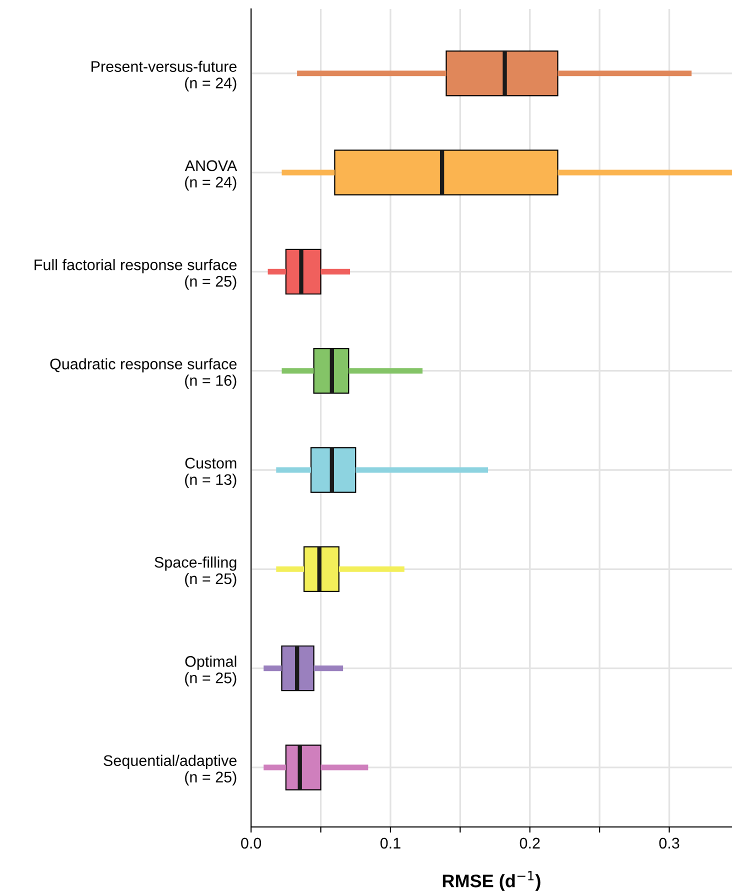 The height and width of the screenshot is (894, 732). Describe the element at coordinates (211, 175) in the screenshot. I see `y-tick-label: ANOVA (n = 24)` at that location.